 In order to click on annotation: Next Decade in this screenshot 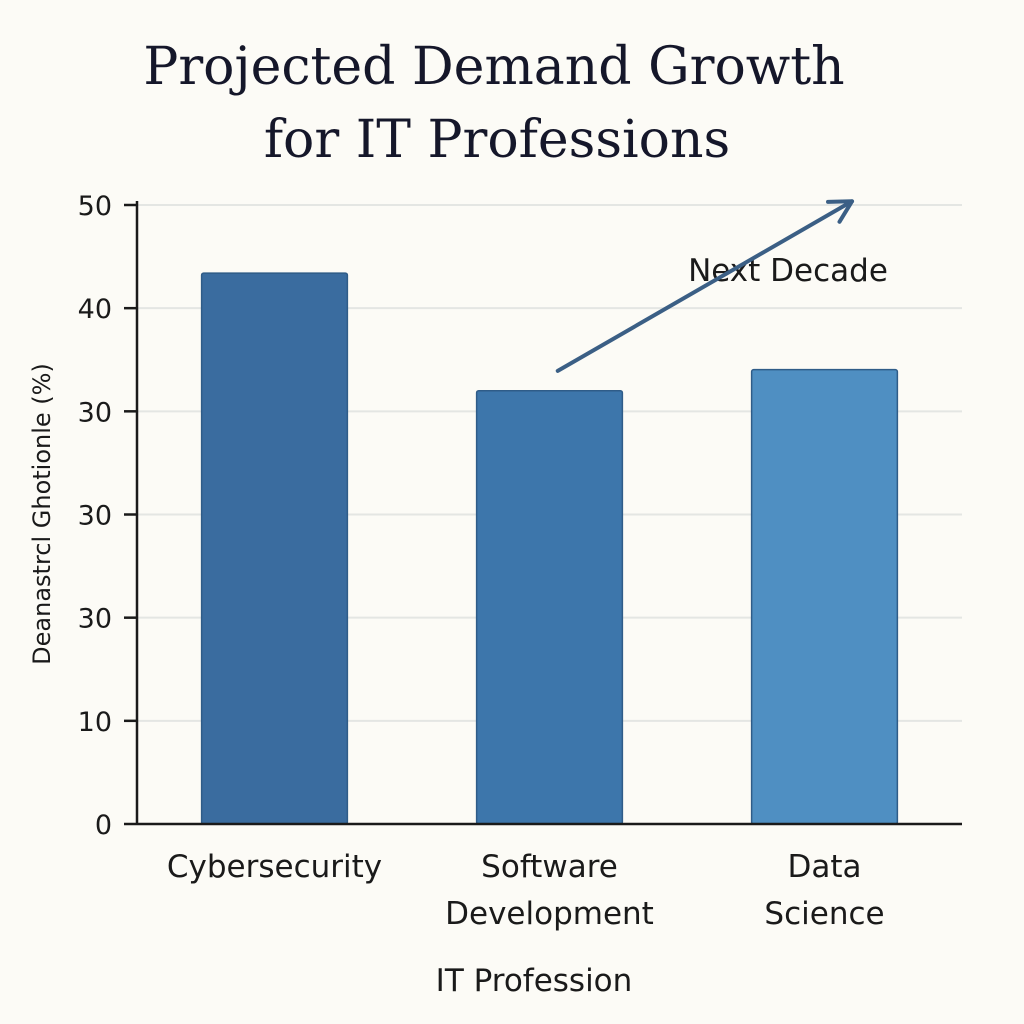, I will do `click(721, 286)`.